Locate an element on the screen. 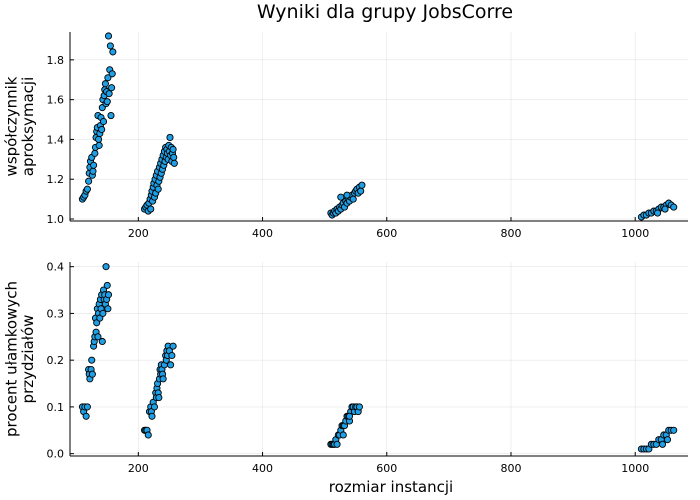 This screenshot has height=500, width=700. chart-title: Wyniki dla grupy JobsCorre is located at coordinates (385, 12).